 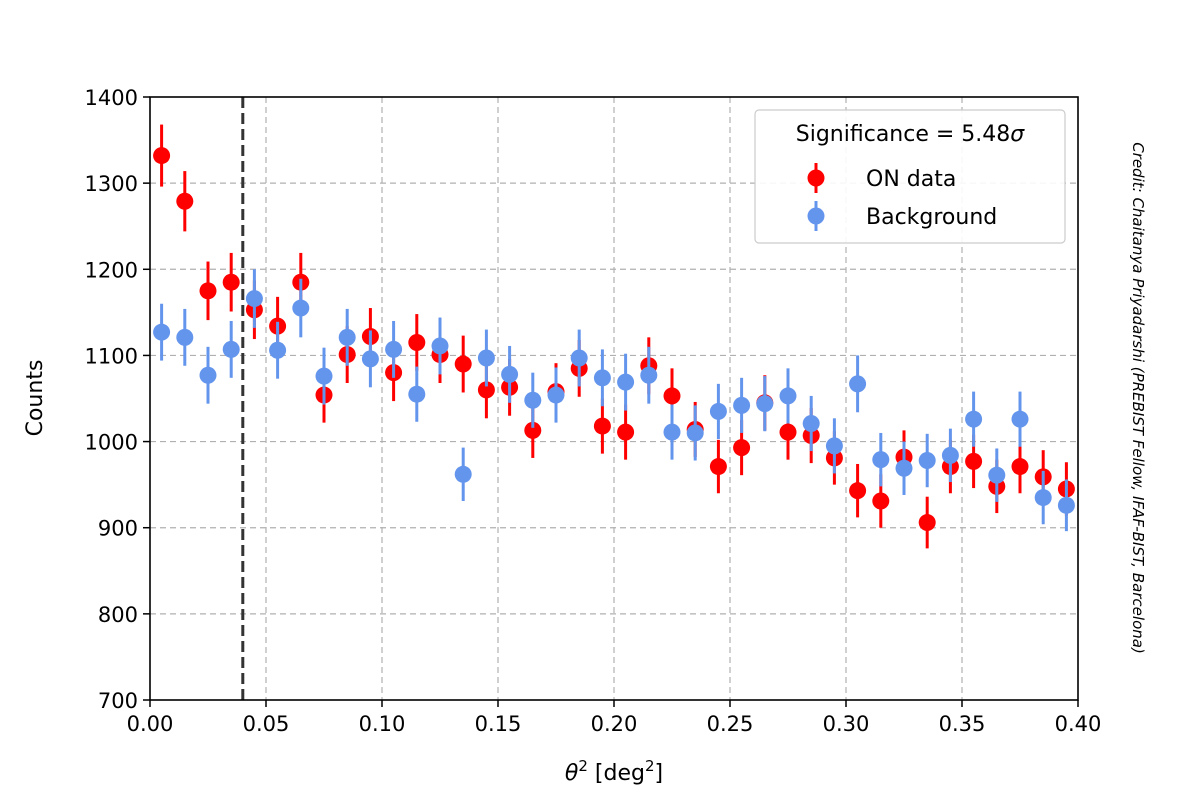 What do you see at coordinates (118, 529) in the screenshot?
I see `y-tick-label: 900` at bounding box center [118, 529].